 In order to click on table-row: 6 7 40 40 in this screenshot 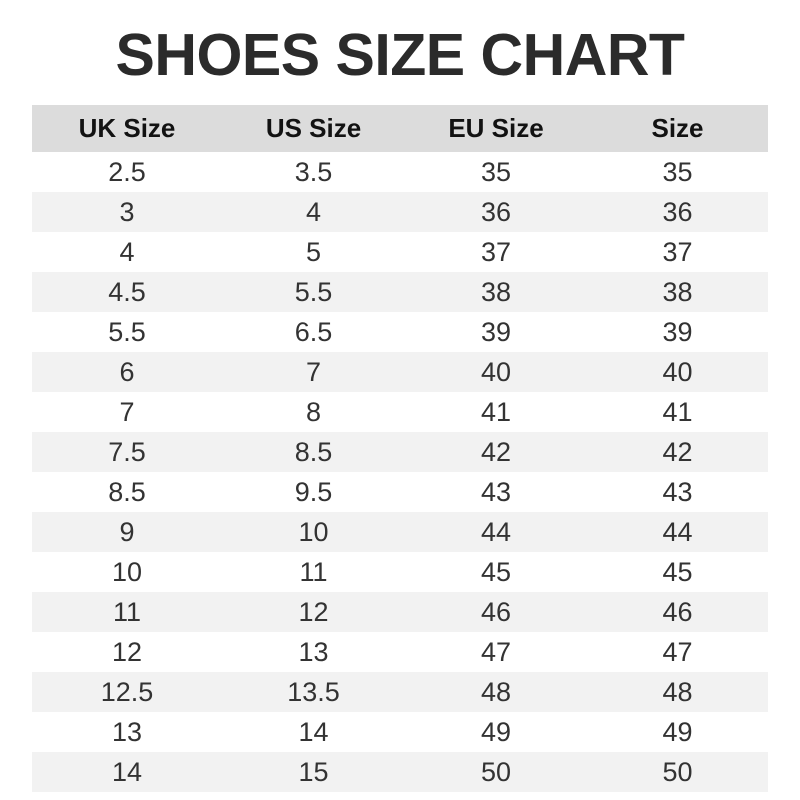, I will do `click(400, 372)`.